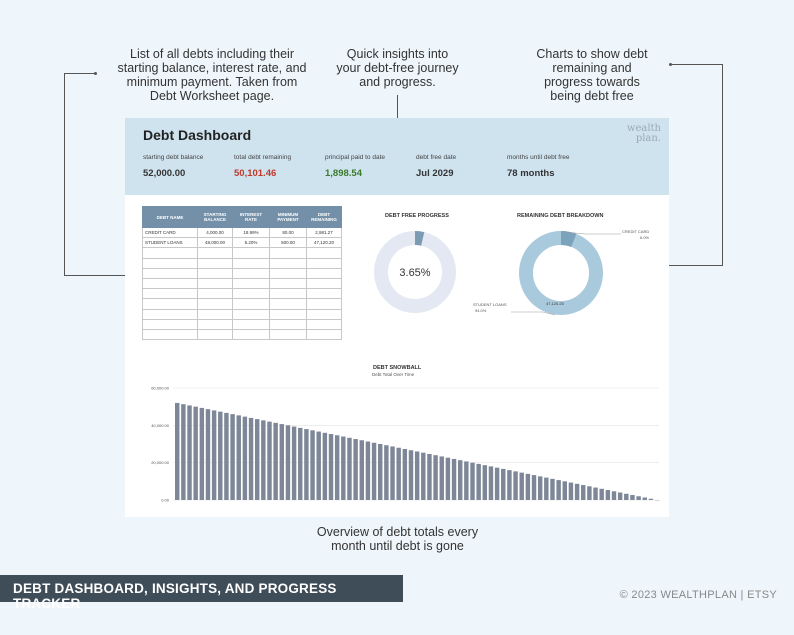 The image size is (794, 635). I want to click on student-loans-slice-pct: 94.0%, so click(481, 310).